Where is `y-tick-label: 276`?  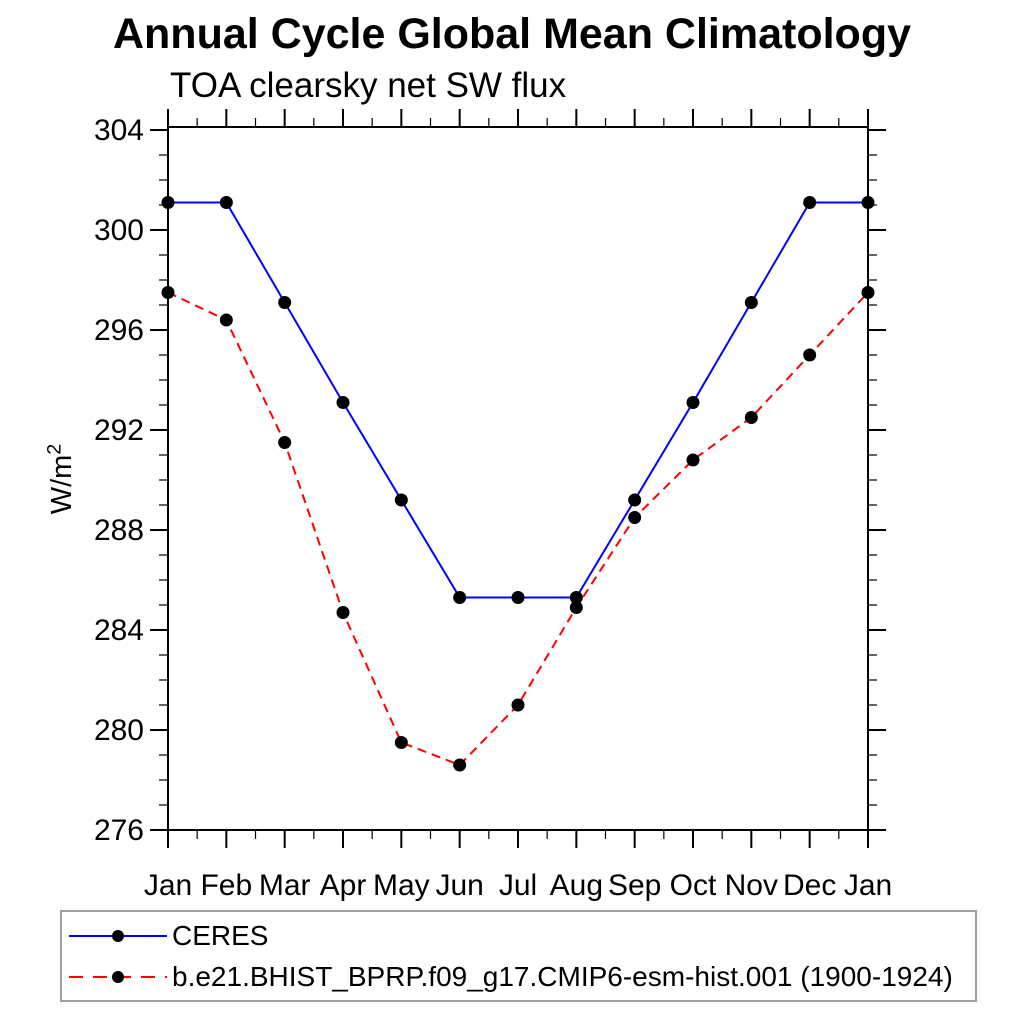 y-tick-label: 276 is located at coordinates (119, 830).